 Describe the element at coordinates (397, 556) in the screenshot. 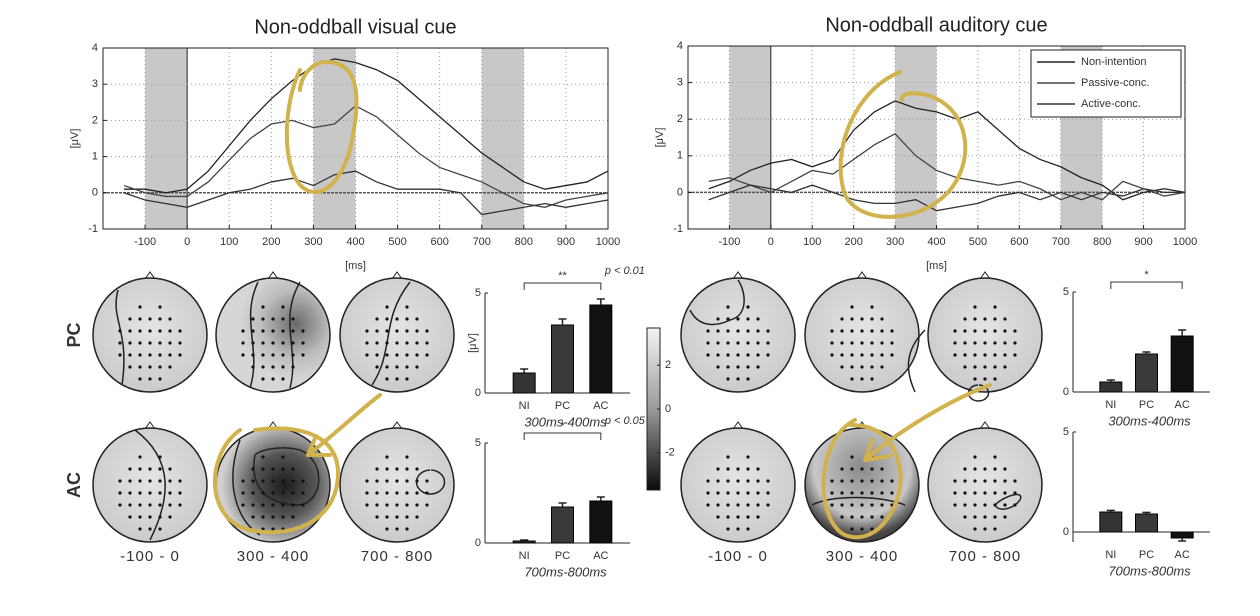

I see `column-label: 700 - 800` at that location.